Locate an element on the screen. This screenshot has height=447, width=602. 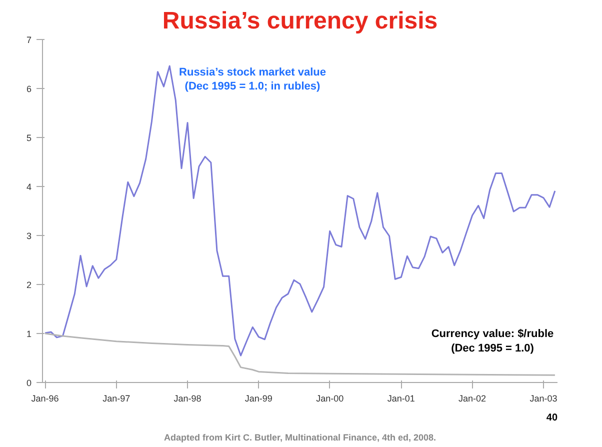
text: Adapted from Kirt C. Butler, Multinational Finance, 4th ed, 2008. is located at coordinates (300, 437).